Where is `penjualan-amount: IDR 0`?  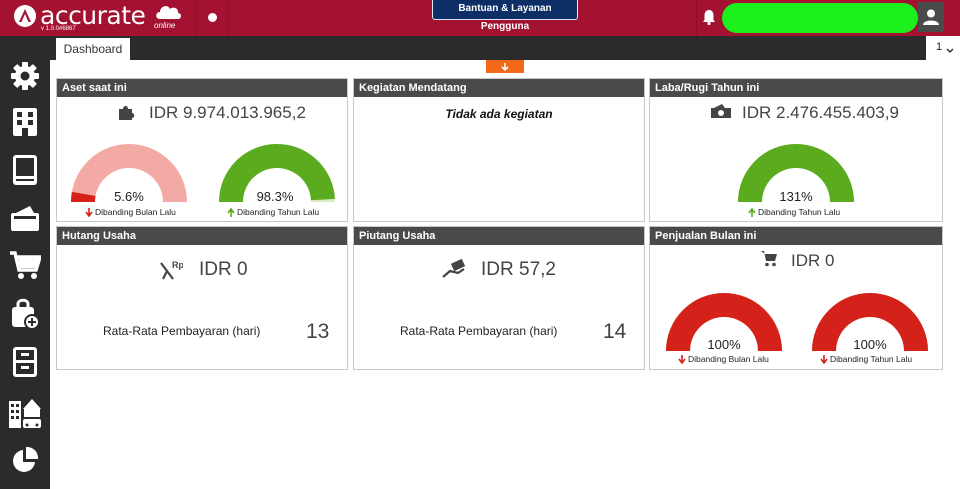 penjualan-amount: IDR 0 is located at coordinates (813, 260).